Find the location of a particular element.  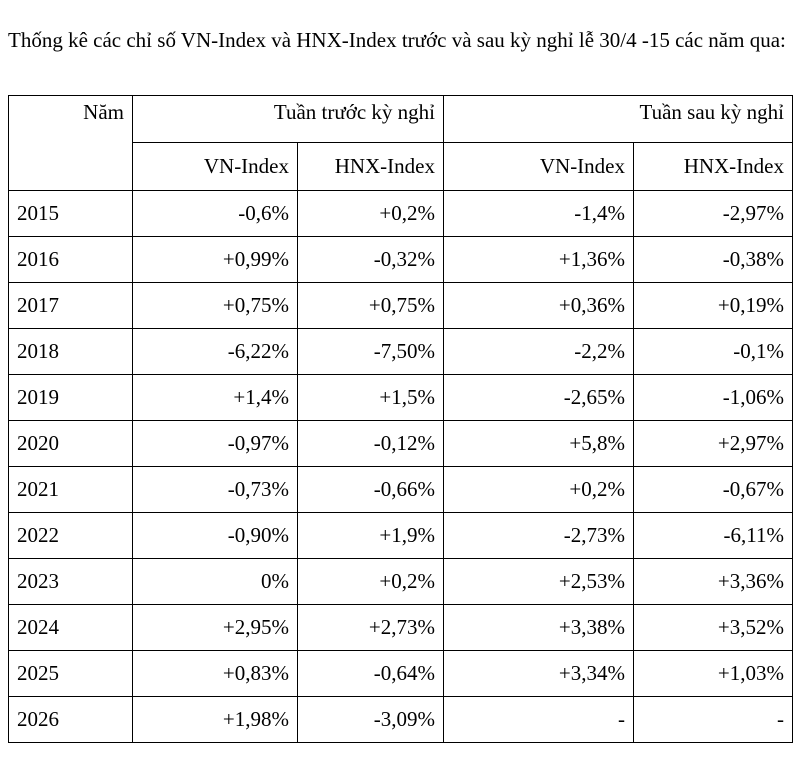

after-vn-index-cell: +5,8% is located at coordinates (538, 443).